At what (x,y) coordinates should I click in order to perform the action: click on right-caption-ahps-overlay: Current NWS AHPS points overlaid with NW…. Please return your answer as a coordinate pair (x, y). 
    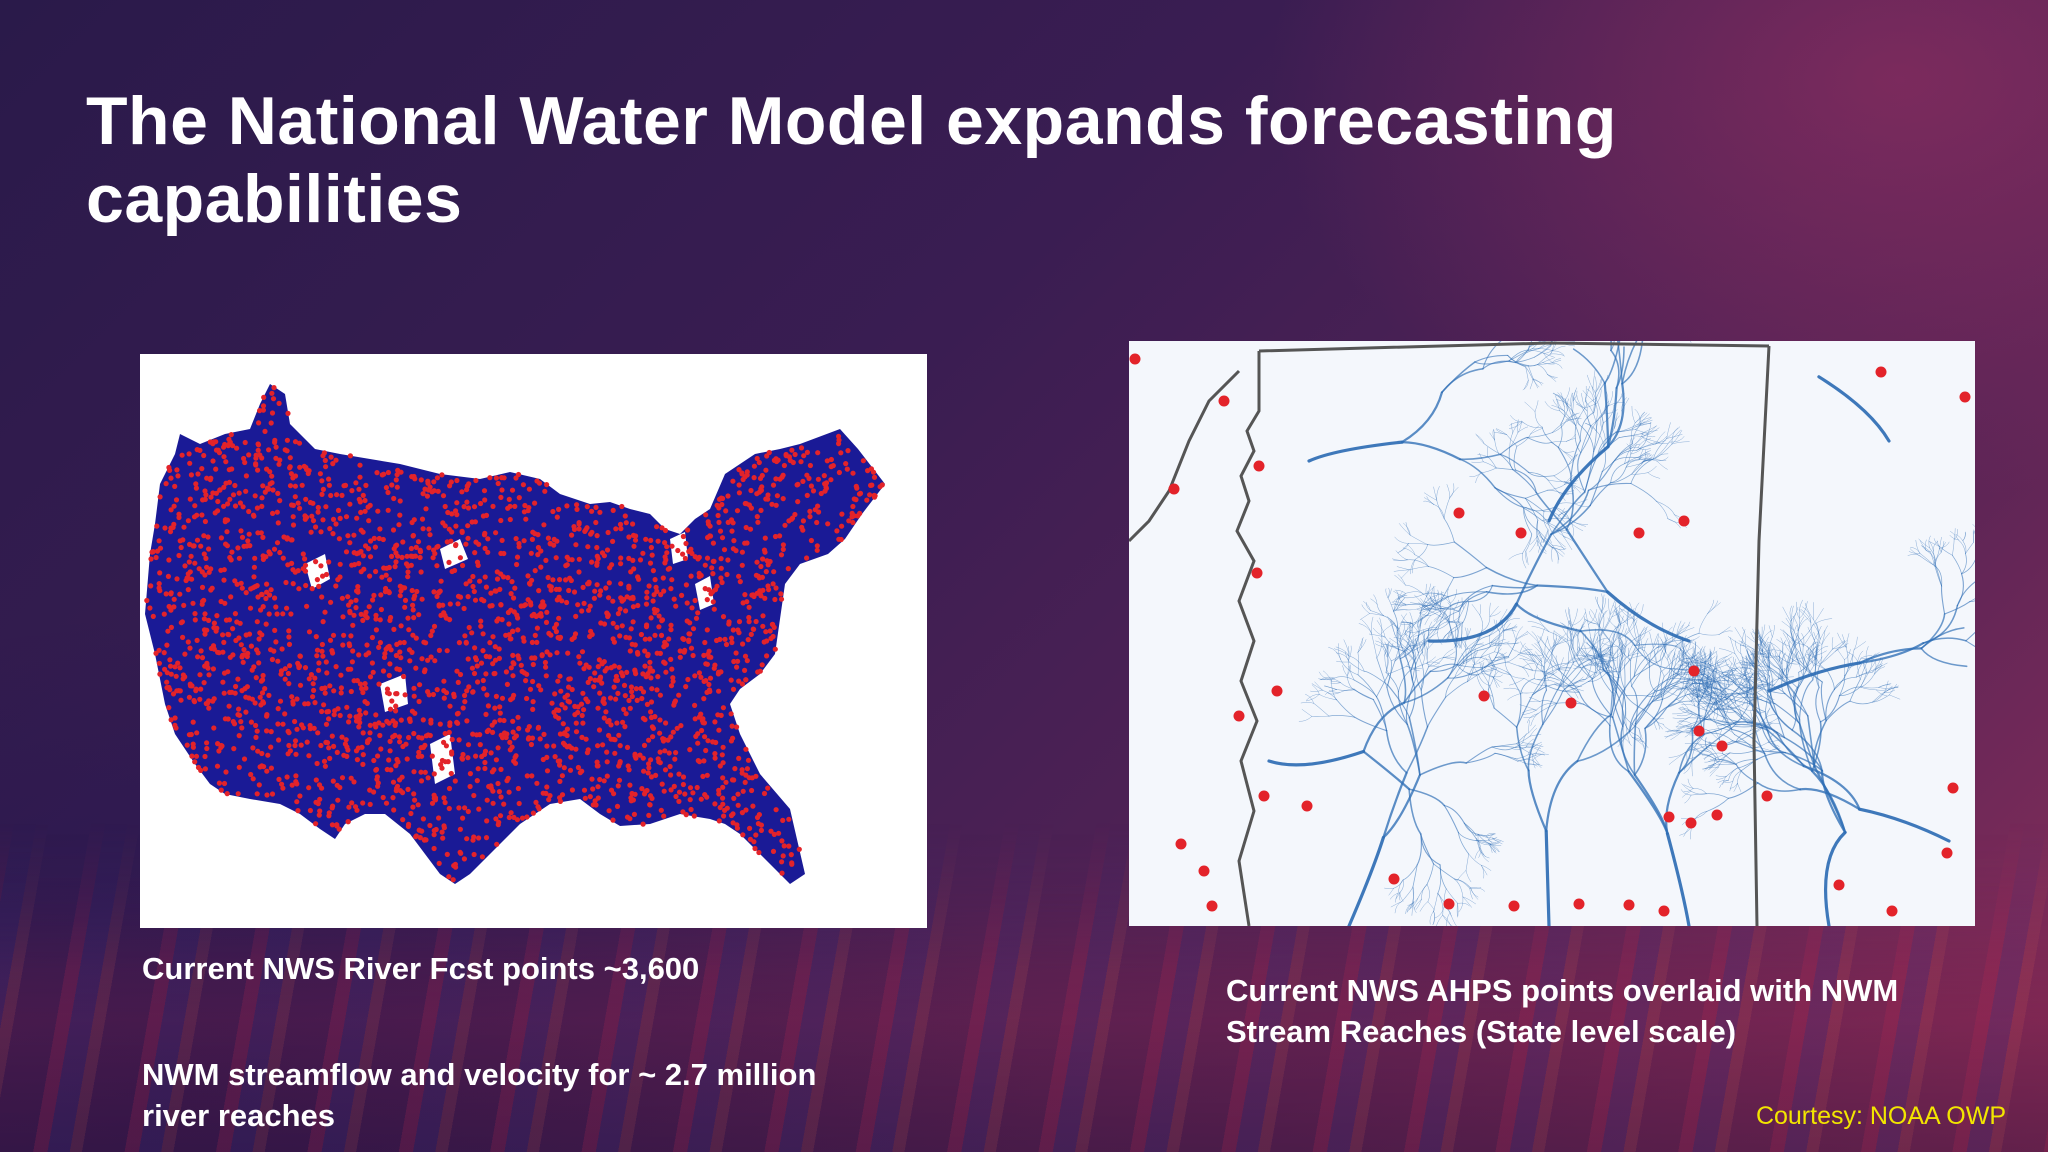
    Looking at the image, I should click on (1562, 1011).